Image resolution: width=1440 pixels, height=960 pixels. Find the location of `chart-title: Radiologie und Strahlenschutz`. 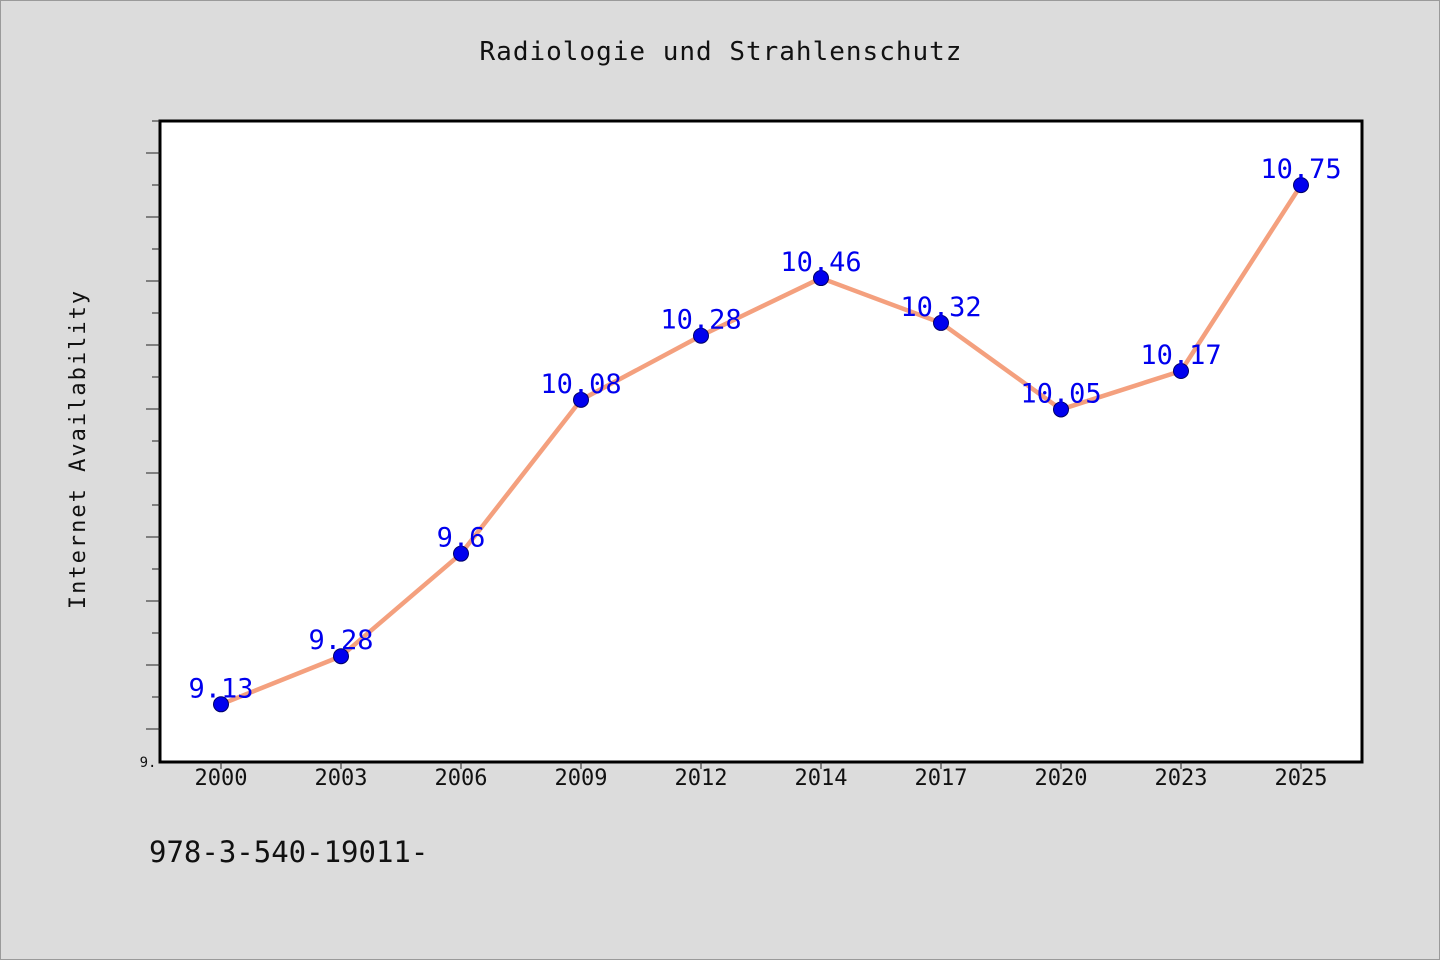

chart-title: Radiologie und Strahlenschutz is located at coordinates (721, 52).